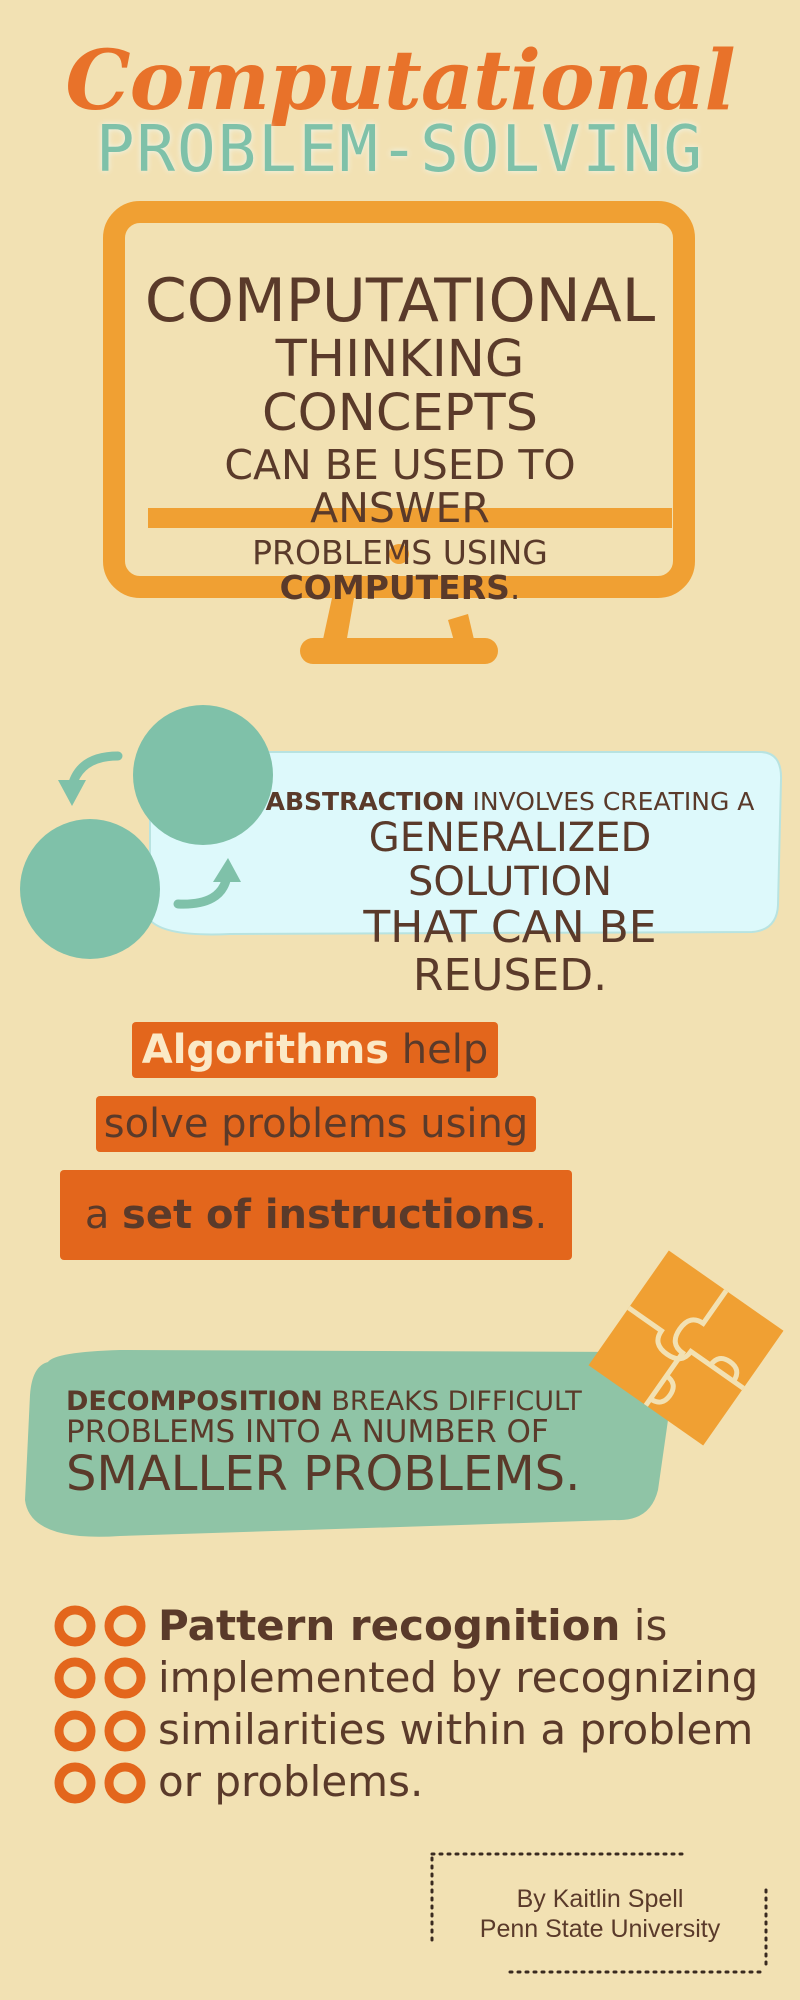  What do you see at coordinates (400, 150) in the screenshot?
I see `title-subtitle: PROBLEM-SOLVING` at bounding box center [400, 150].